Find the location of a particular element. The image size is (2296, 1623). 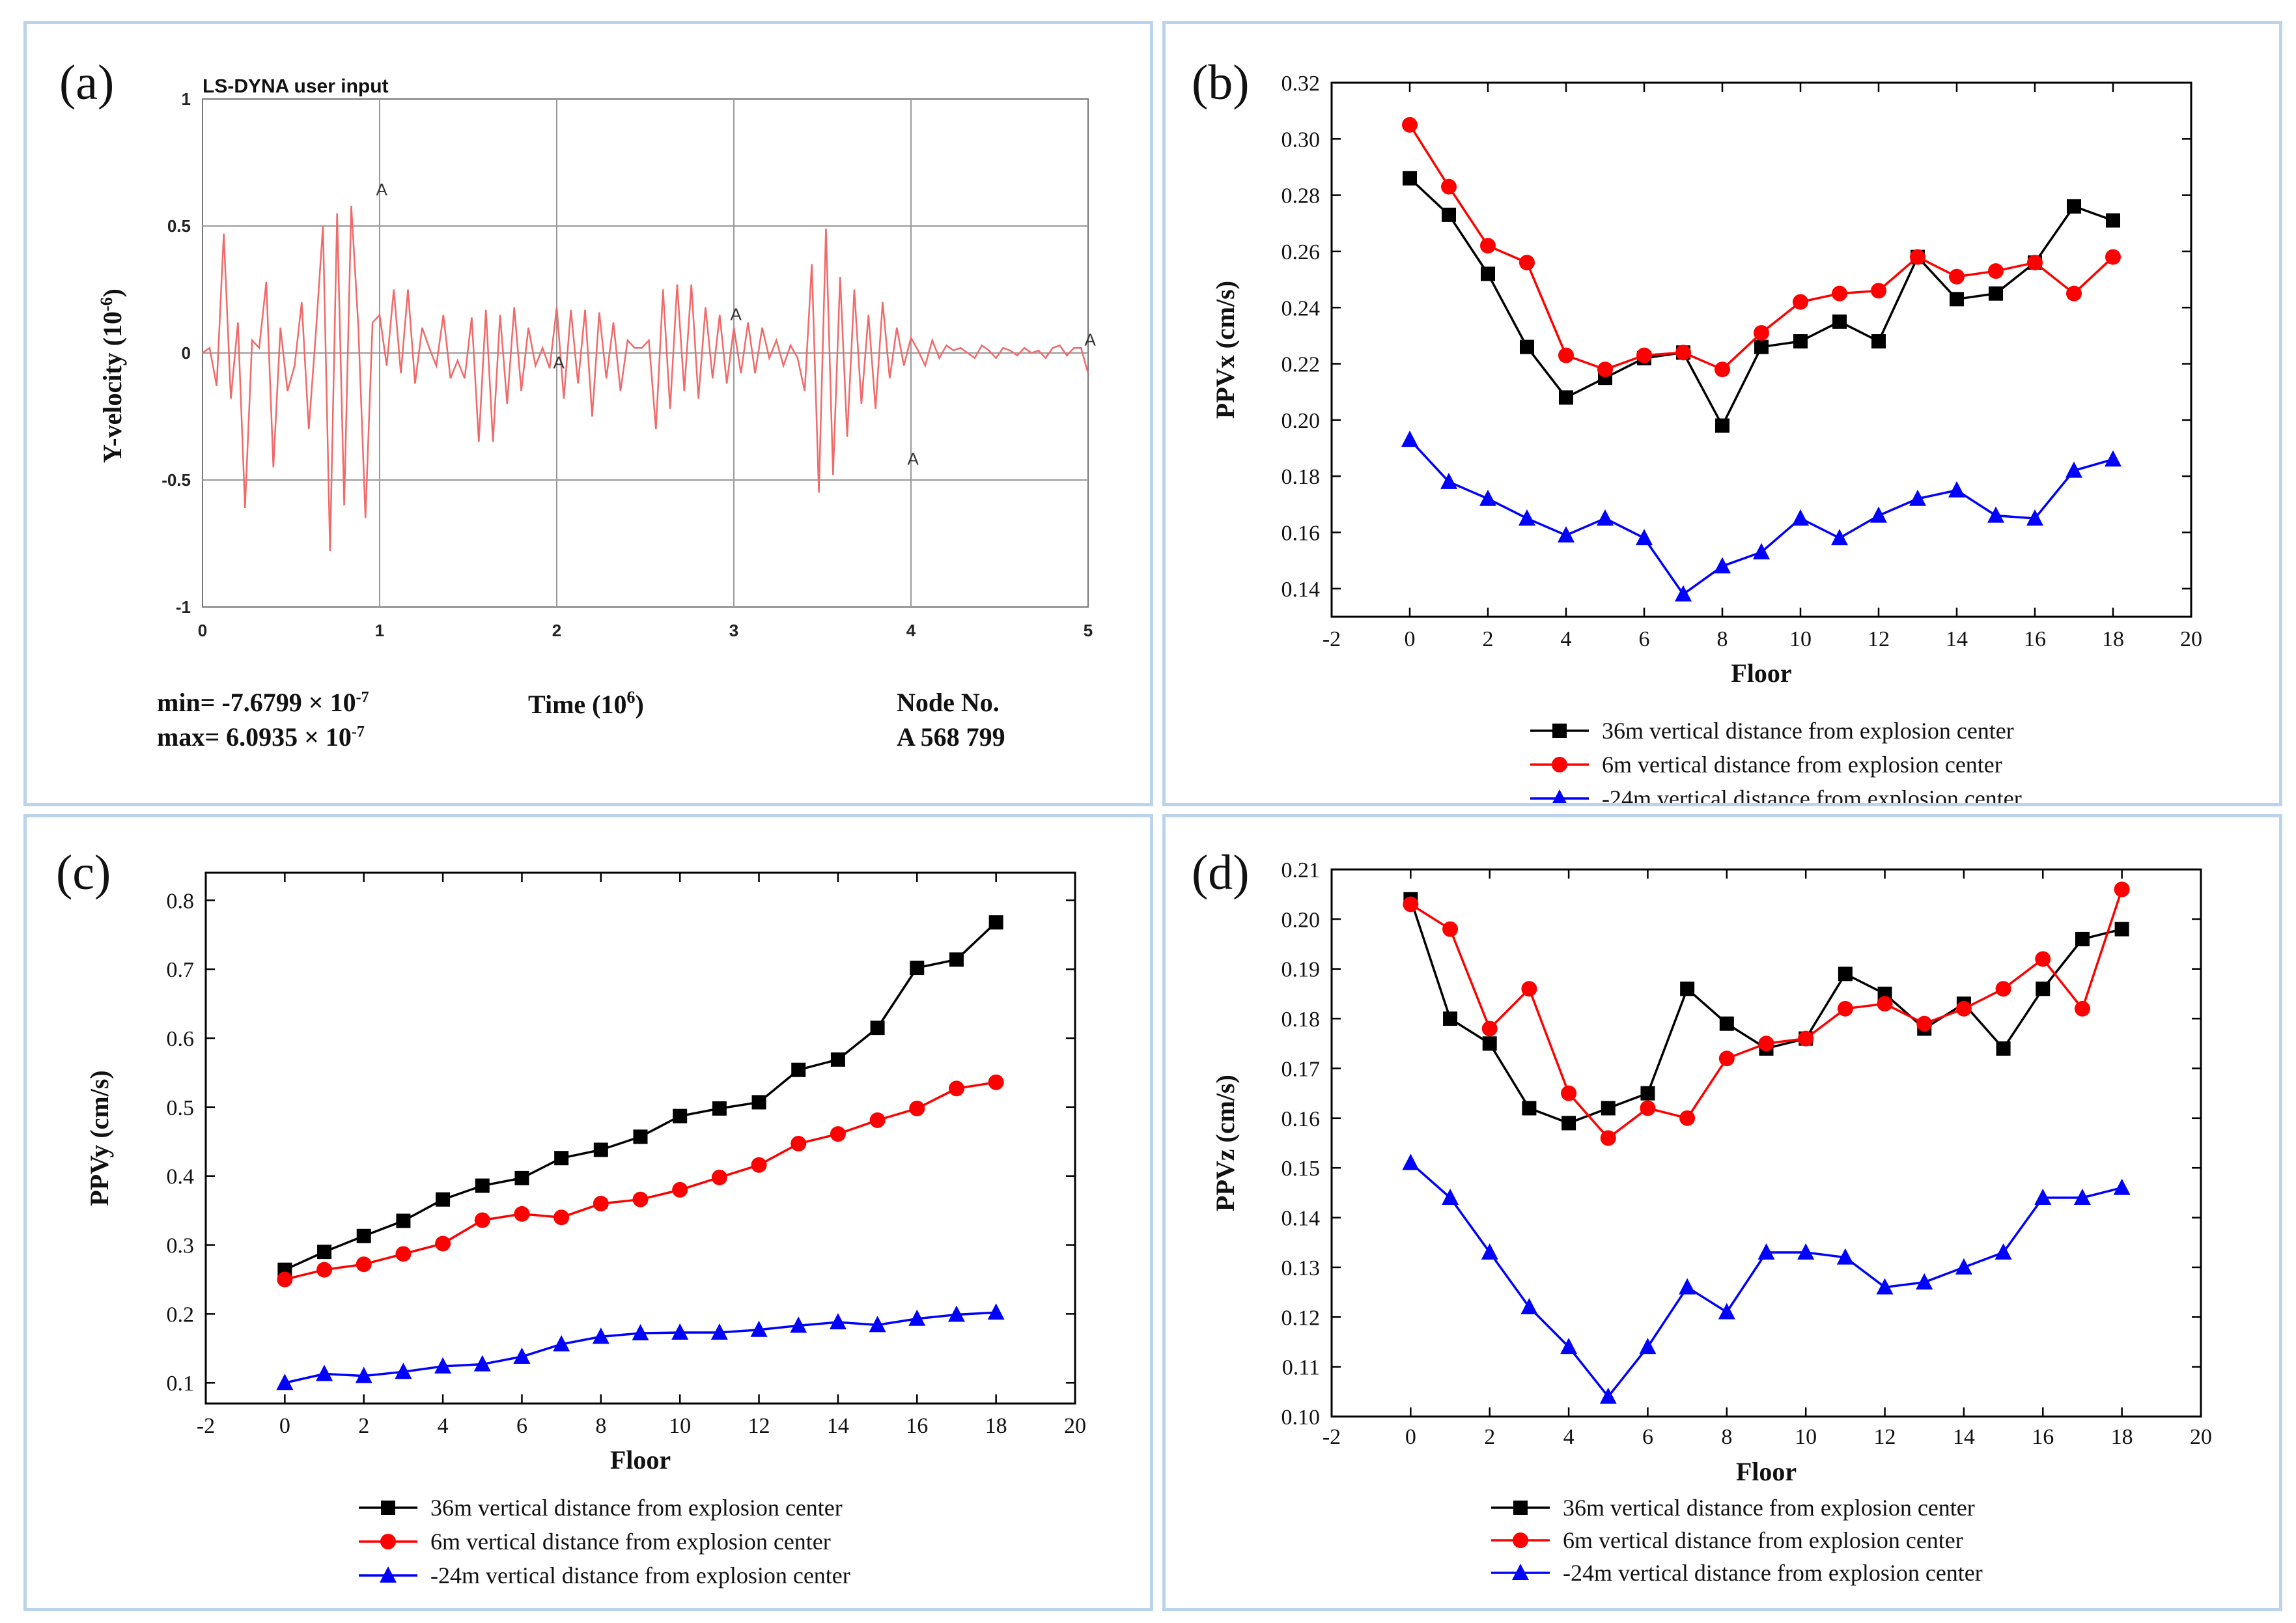

chart-a-max-value: max= 6.0935 × 10-7 is located at coordinates (261, 737).